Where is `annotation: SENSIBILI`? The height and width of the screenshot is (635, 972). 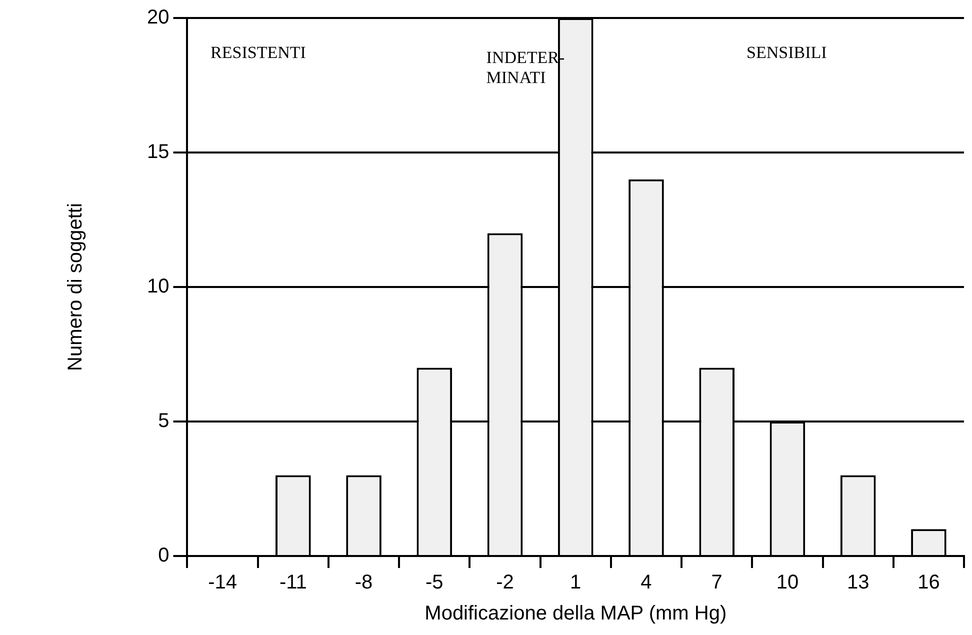 annotation: SENSIBILI is located at coordinates (786, 53).